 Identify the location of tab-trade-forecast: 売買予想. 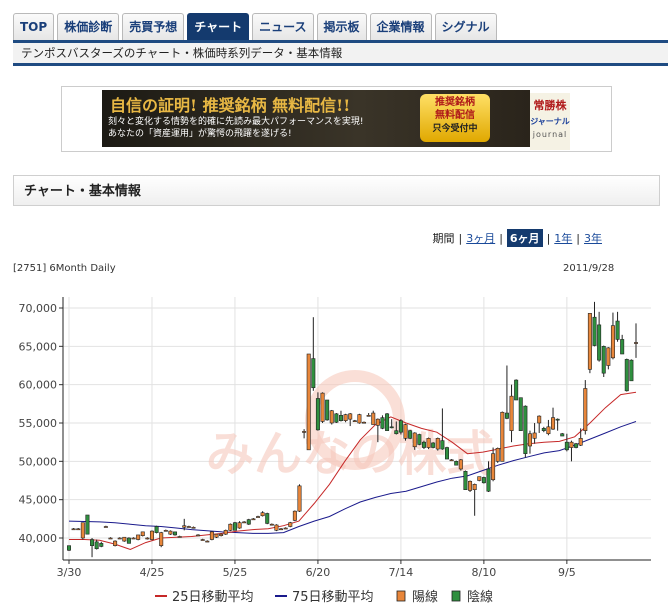
(153, 26).